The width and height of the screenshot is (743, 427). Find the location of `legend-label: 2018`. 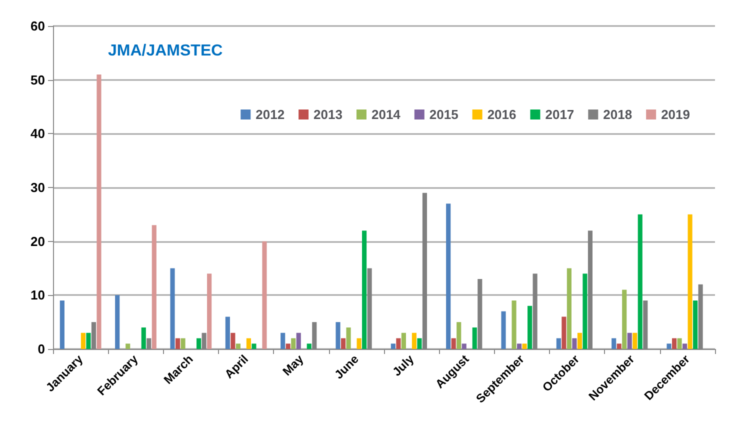

legend-label: 2018 is located at coordinates (617, 114).